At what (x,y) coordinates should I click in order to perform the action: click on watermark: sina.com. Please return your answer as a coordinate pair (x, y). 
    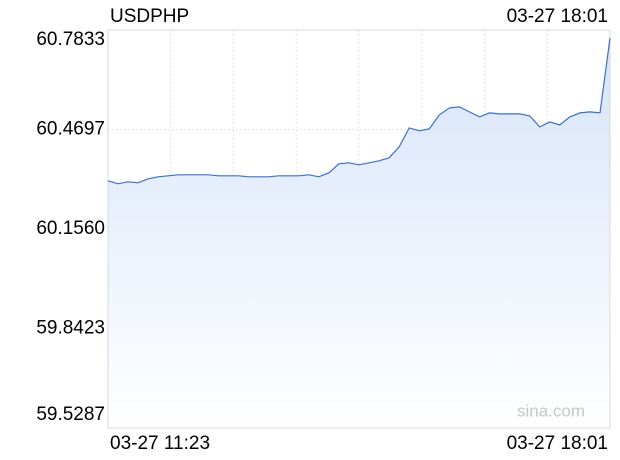
    Looking at the image, I should click on (551, 410).